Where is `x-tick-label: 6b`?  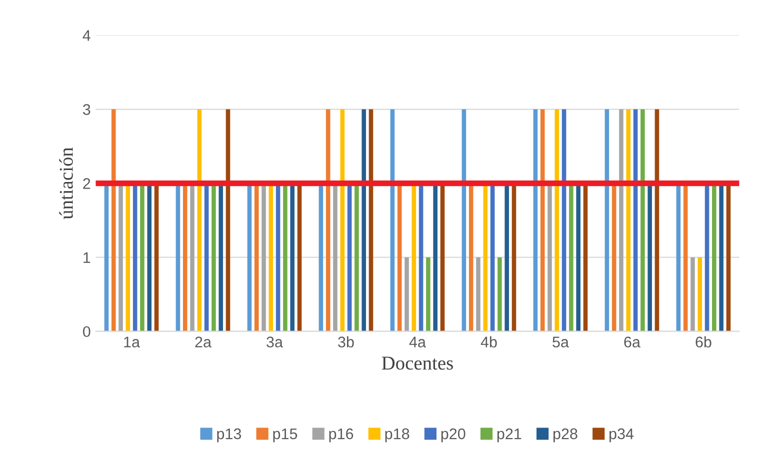
x-tick-label: 6b is located at coordinates (704, 342).